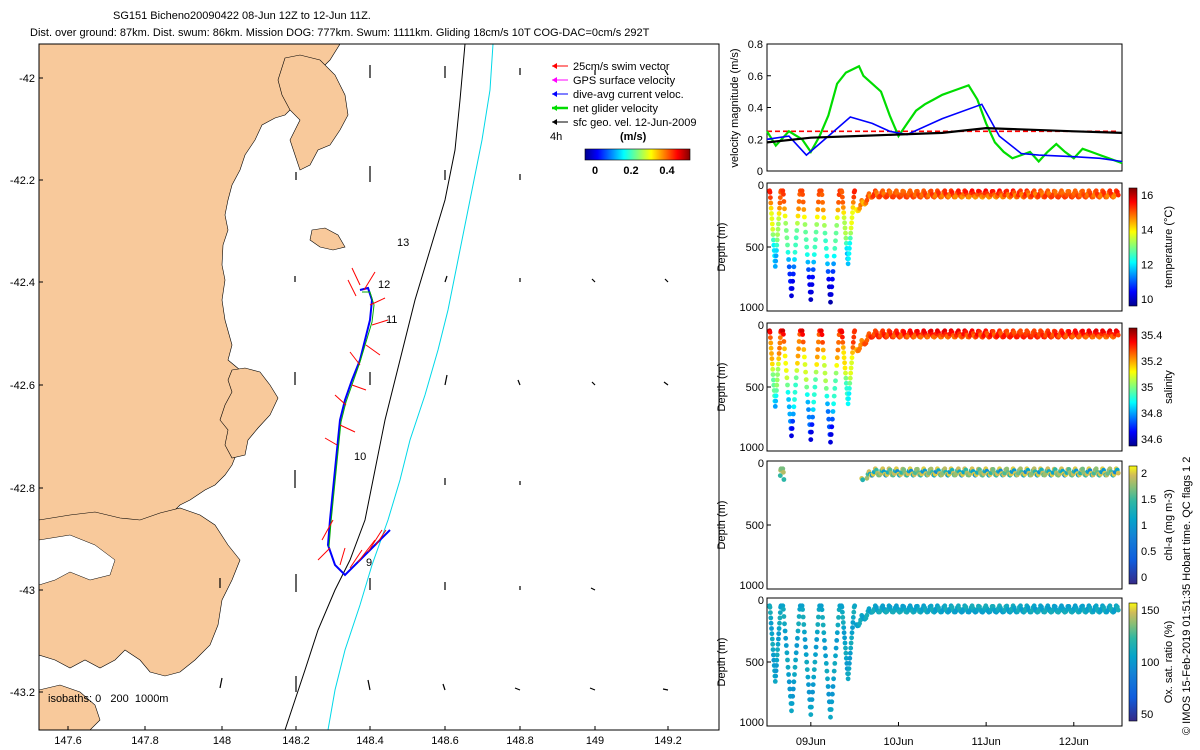 The height and width of the screenshot is (750, 1200). Describe the element at coordinates (77, 560) in the screenshot. I see `land-inland-water` at that location.